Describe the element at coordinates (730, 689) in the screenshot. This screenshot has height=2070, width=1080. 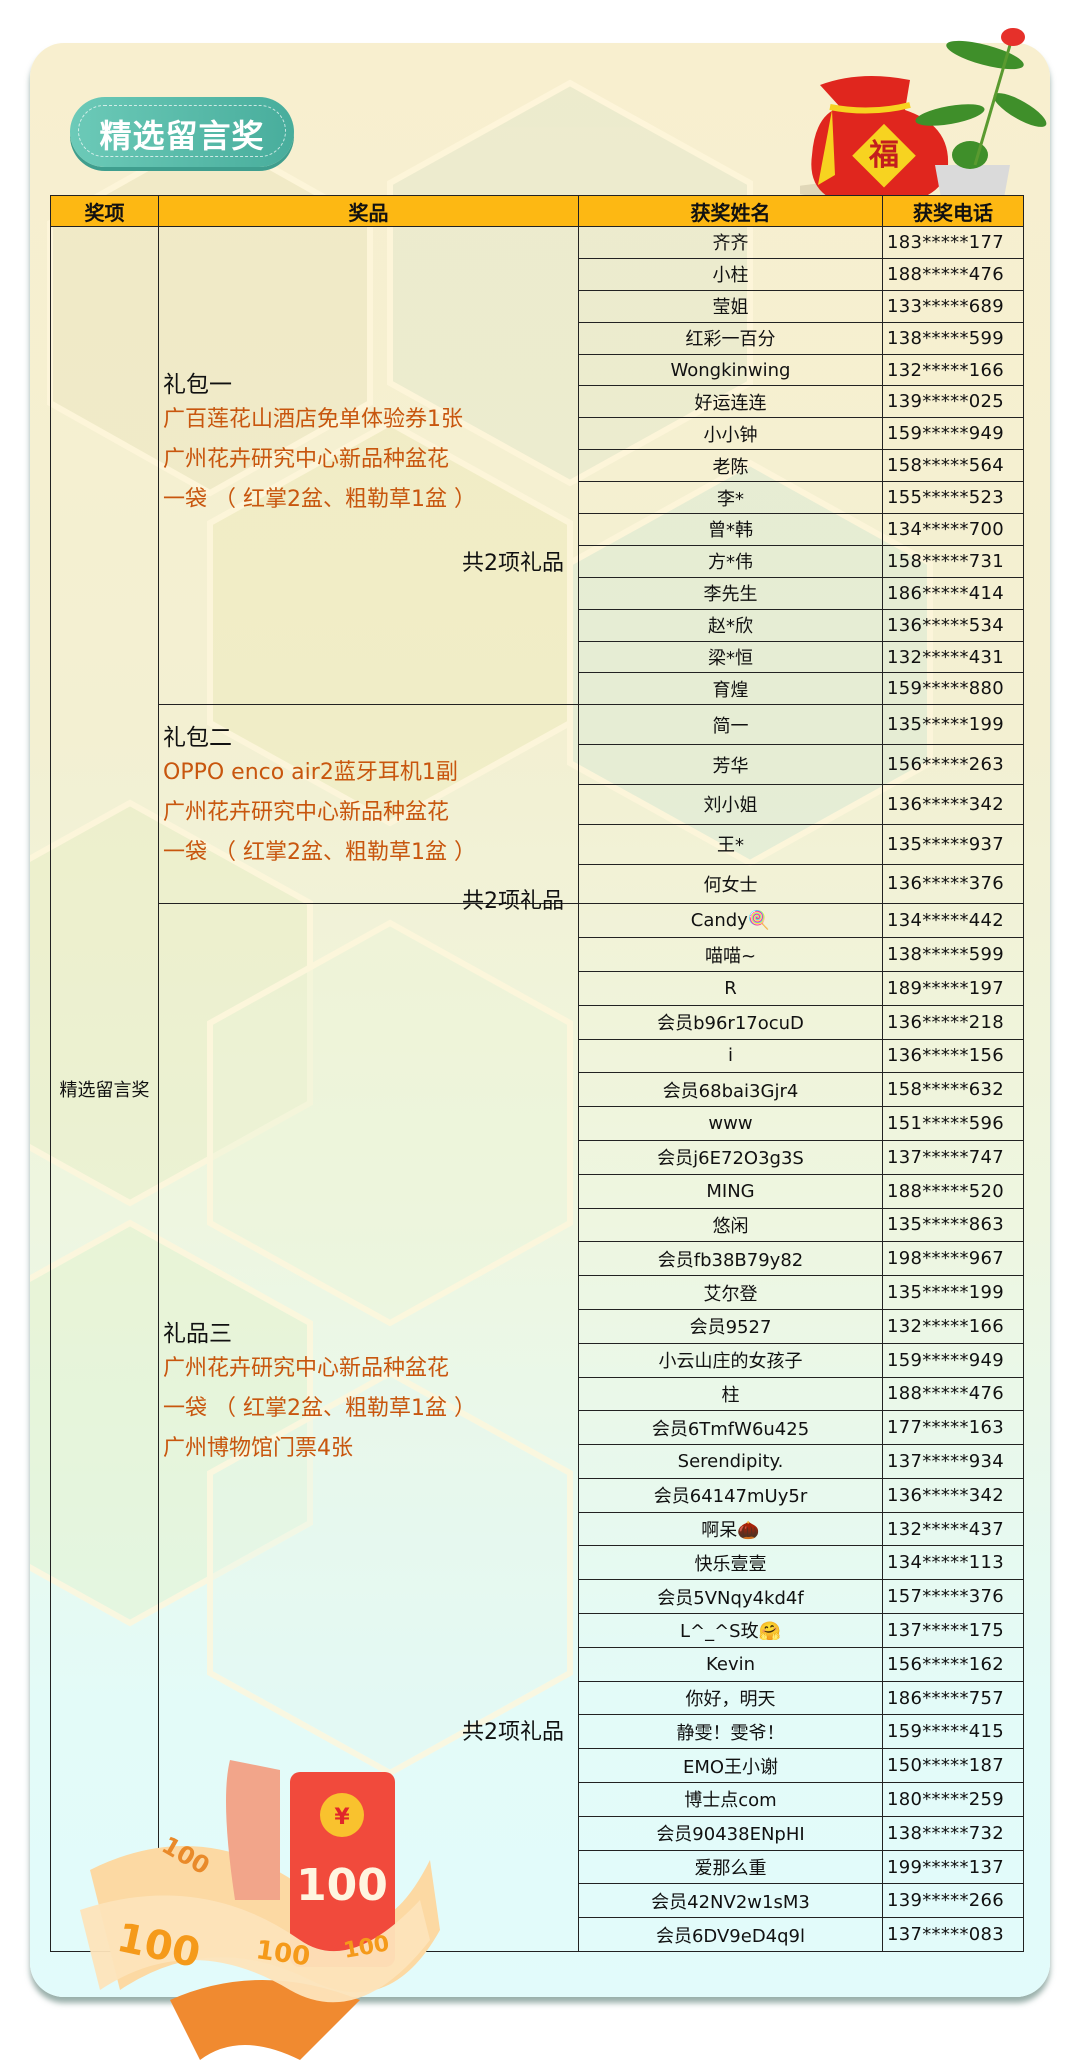
I see `winner-name: 育煌` at that location.